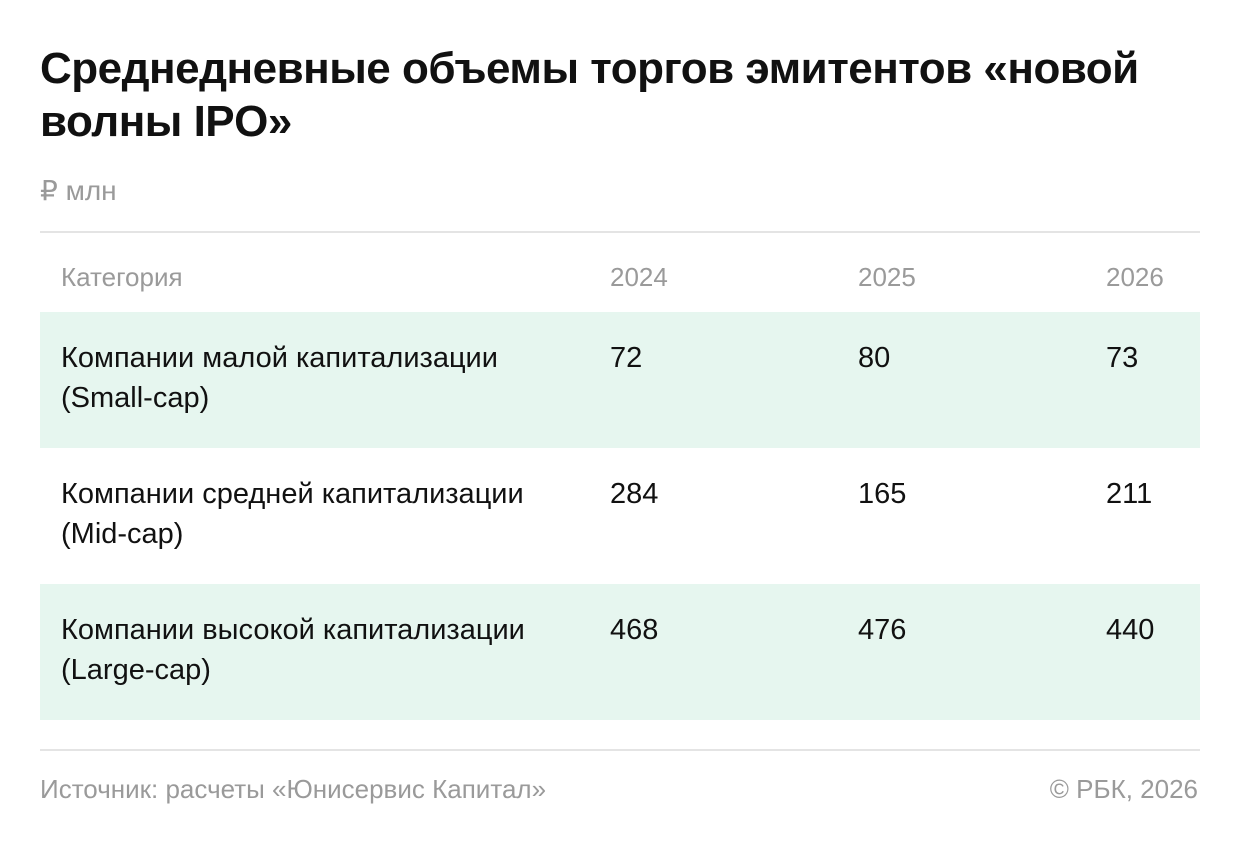  Describe the element at coordinates (279, 378) in the screenshot. I see `row-category: Компании малой капитализации (Small-cap)` at that location.